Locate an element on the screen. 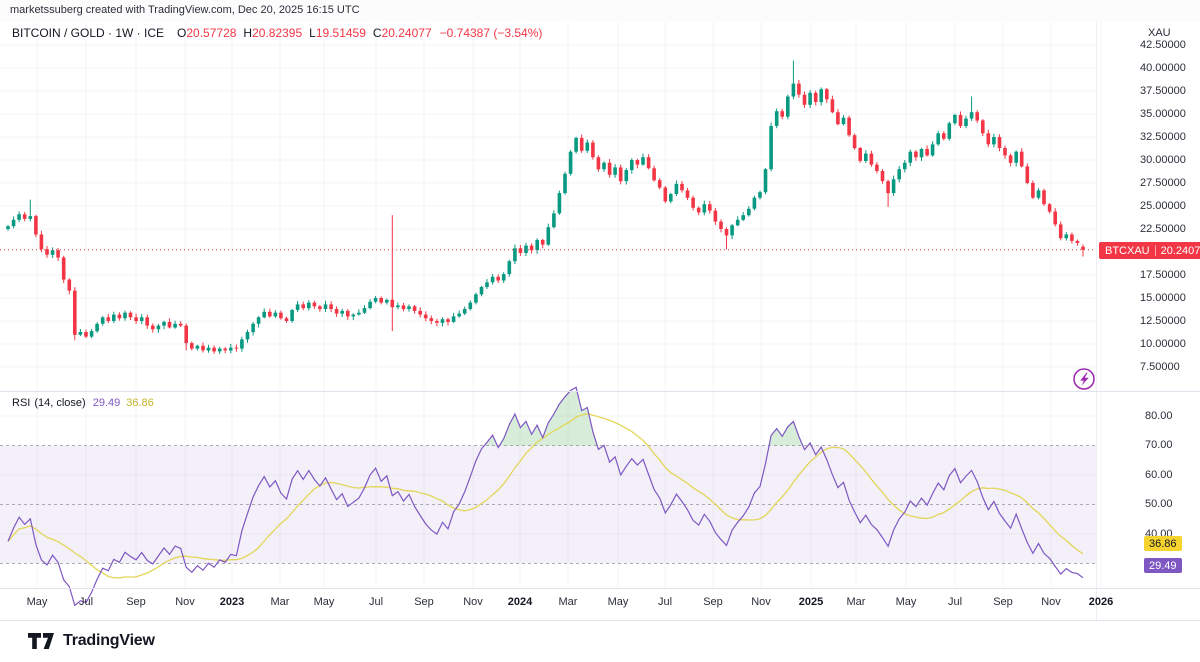  price-axis-tick: 10.00000 is located at coordinates (1163, 343).